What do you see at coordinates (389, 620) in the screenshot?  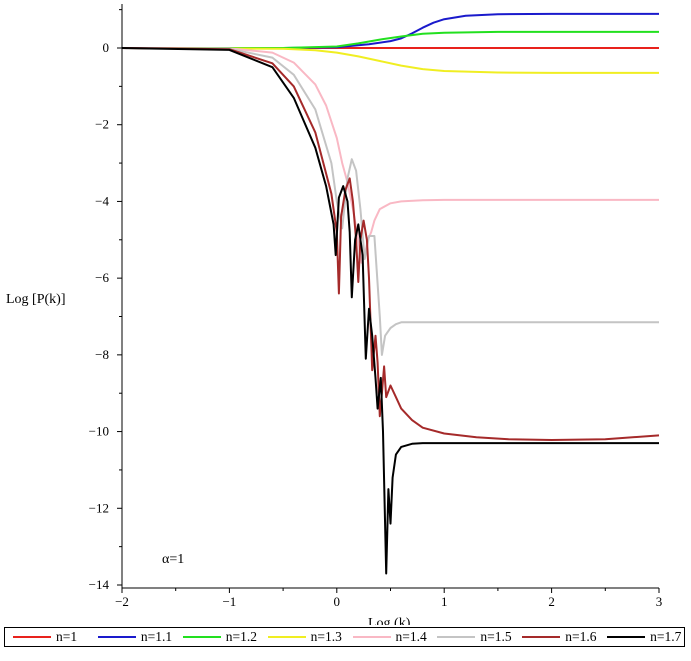 I see `x-axis-label: Log (k)` at bounding box center [389, 620].